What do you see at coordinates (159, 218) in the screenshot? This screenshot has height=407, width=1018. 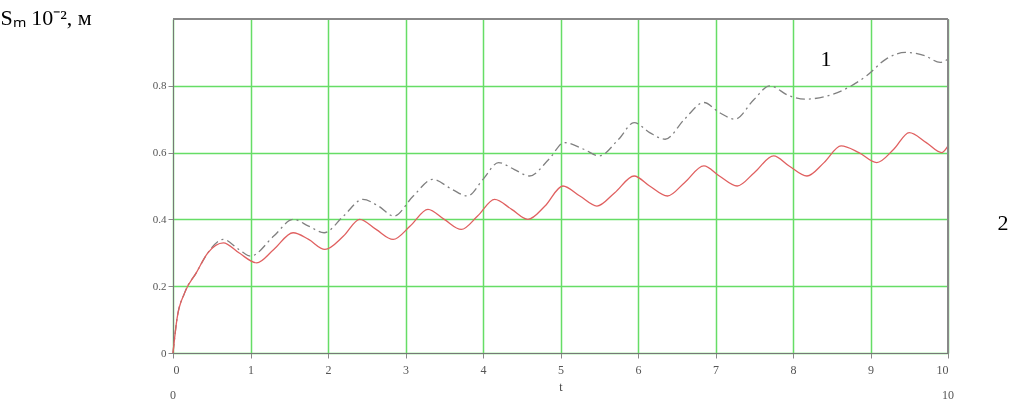 I see `y-tick-label: 0.4` at bounding box center [159, 218].